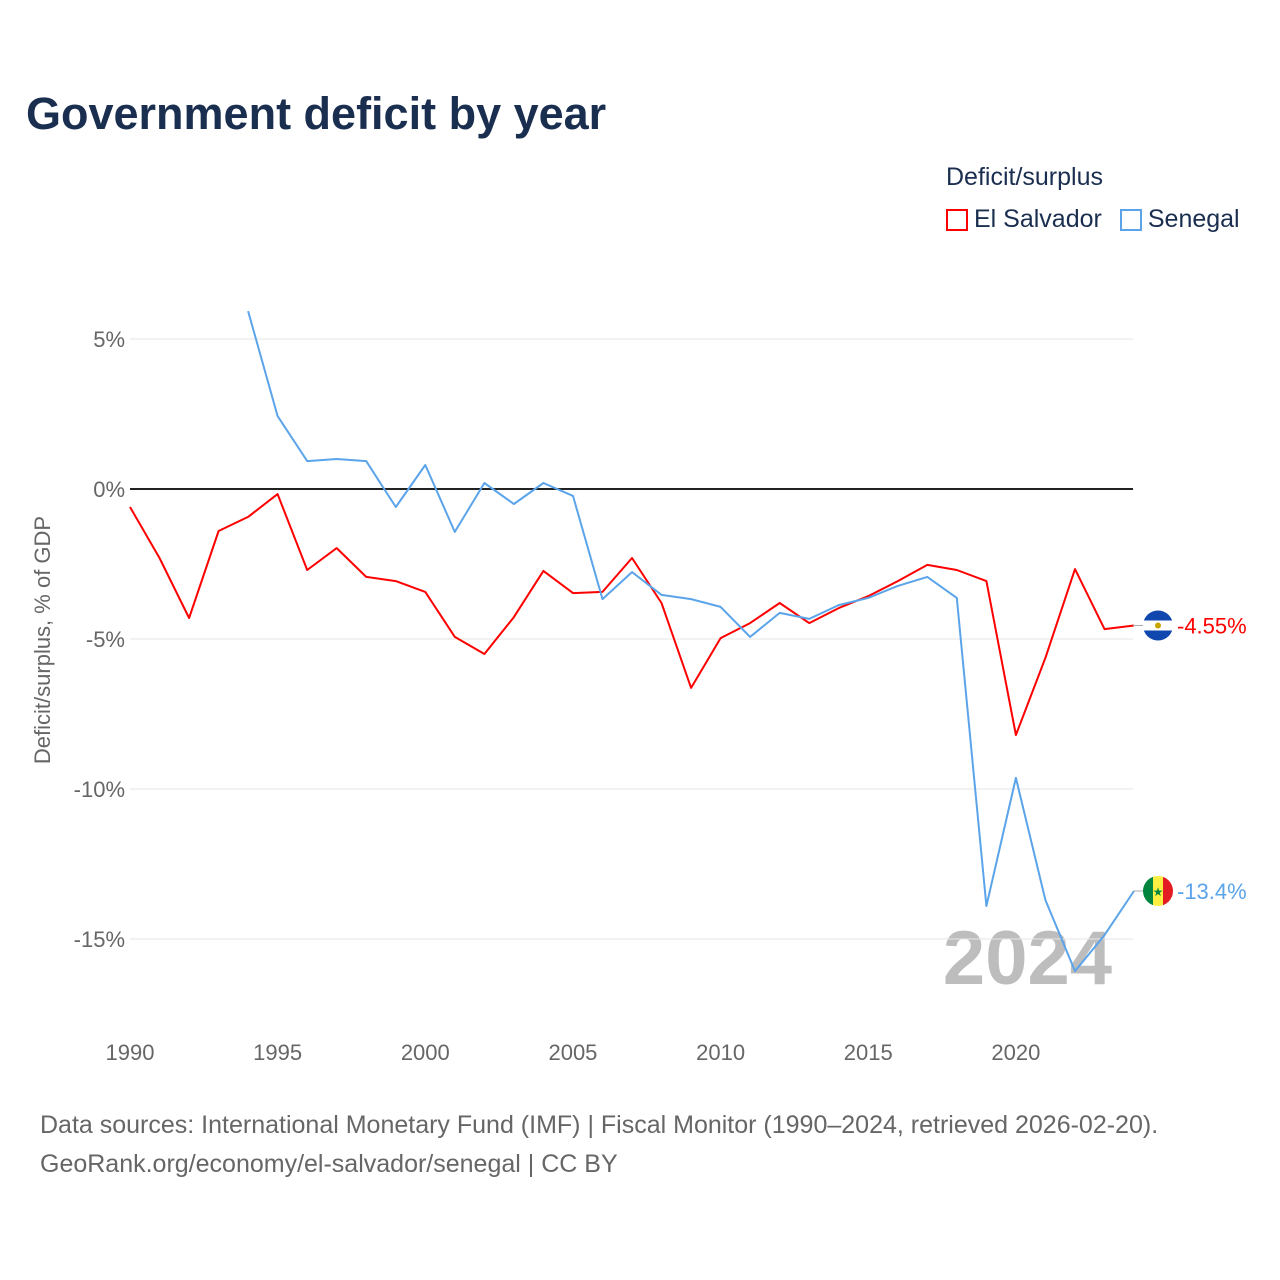 This screenshot has height=1280, width=1280. What do you see at coordinates (105, 639) in the screenshot?
I see `y-tick-label: -5%` at bounding box center [105, 639].